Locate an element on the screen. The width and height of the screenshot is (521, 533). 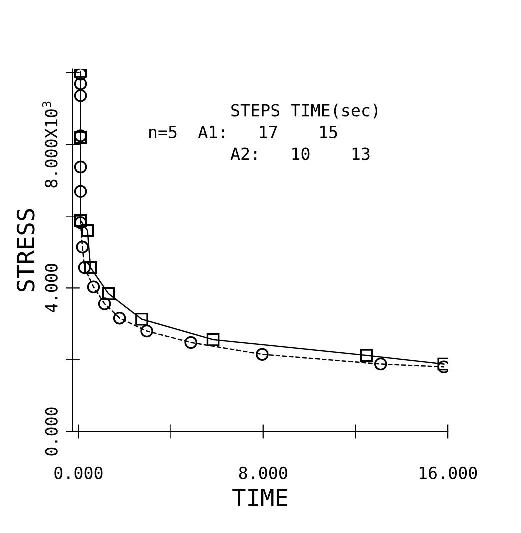
x-tick-label: 8.000 is located at coordinates (263, 473).